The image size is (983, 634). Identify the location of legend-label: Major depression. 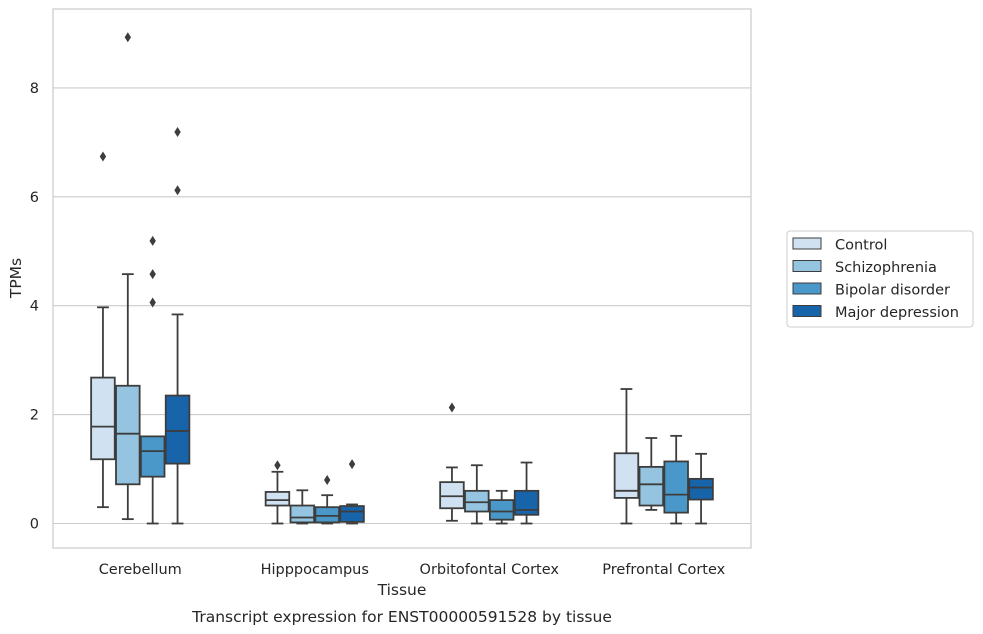
(897, 313).